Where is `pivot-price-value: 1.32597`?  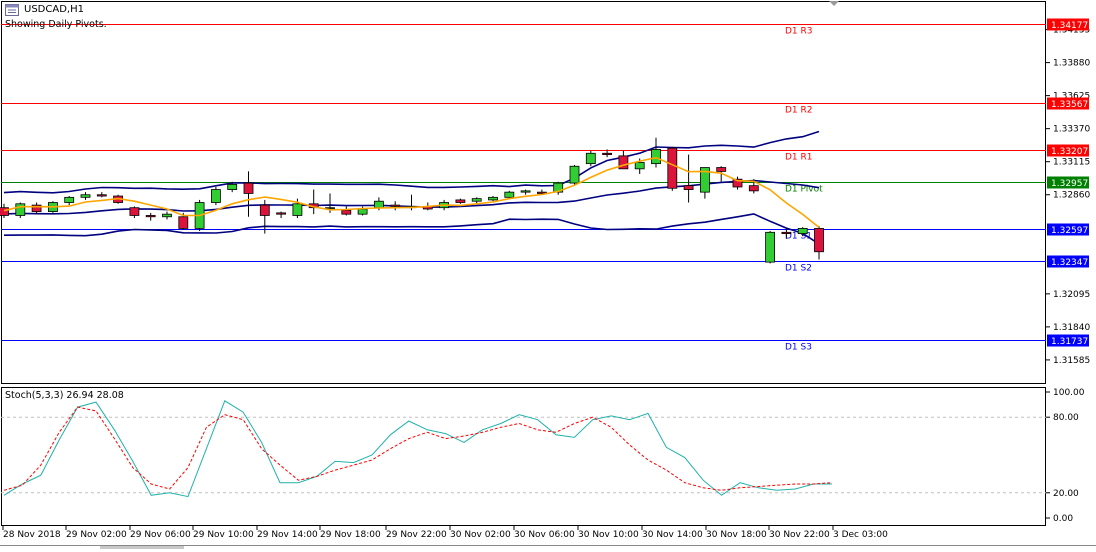 pivot-price-value: 1.32597 is located at coordinates (1069, 231).